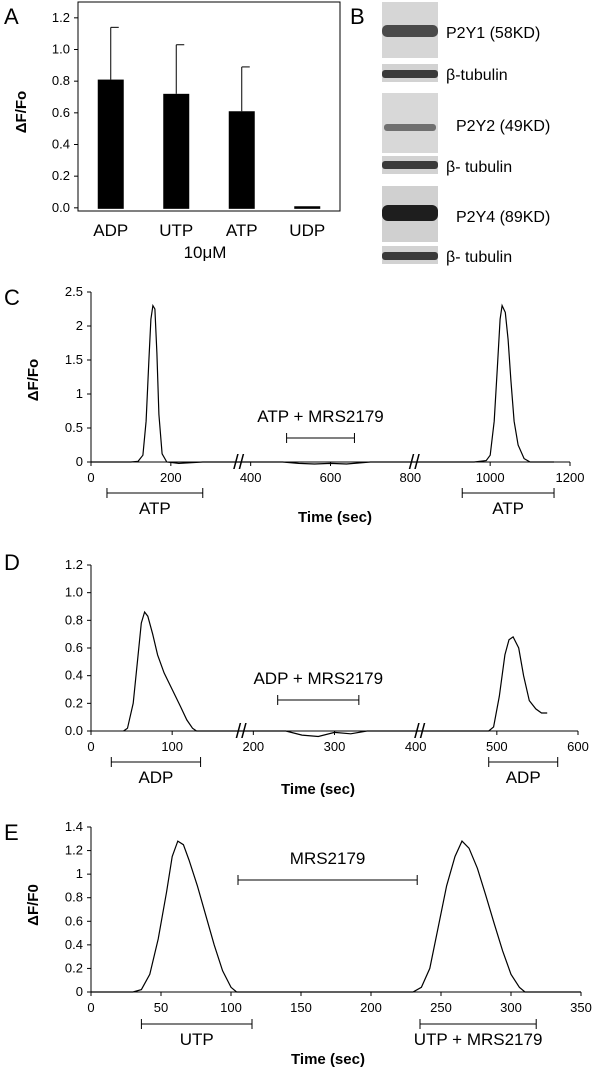 This screenshot has height=1076, width=600. What do you see at coordinates (74, 850) in the screenshot?
I see `panelE-ytick-label: 1.2` at bounding box center [74, 850].